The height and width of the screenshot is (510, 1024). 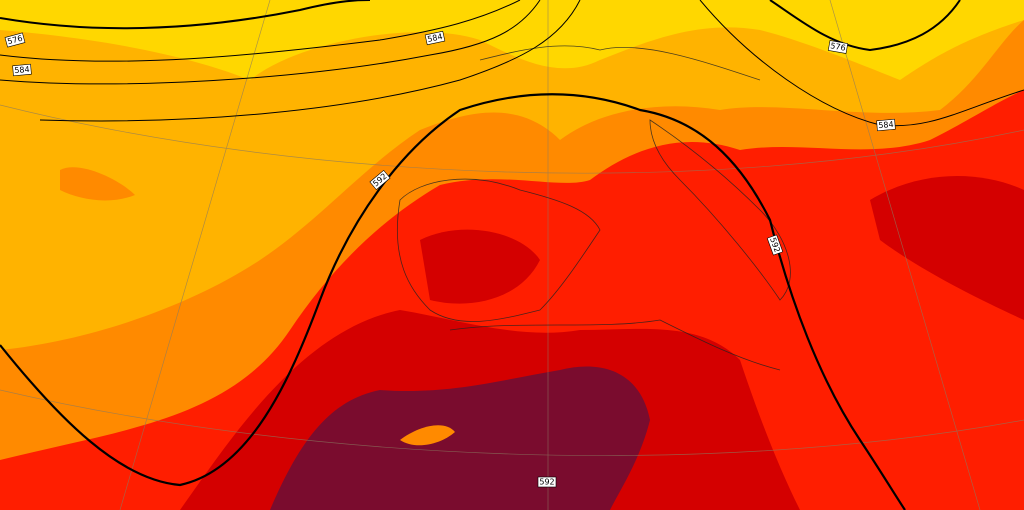 I want to click on field-dark-red-iberia, so click(x=480, y=266).